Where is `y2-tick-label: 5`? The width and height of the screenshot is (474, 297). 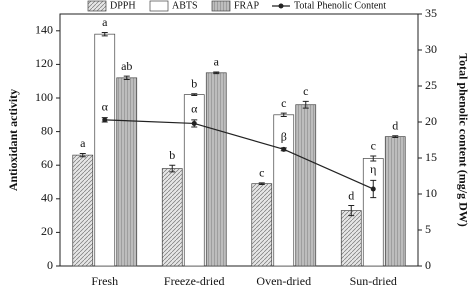 y2-tick-label: 5 is located at coordinates (428, 229).